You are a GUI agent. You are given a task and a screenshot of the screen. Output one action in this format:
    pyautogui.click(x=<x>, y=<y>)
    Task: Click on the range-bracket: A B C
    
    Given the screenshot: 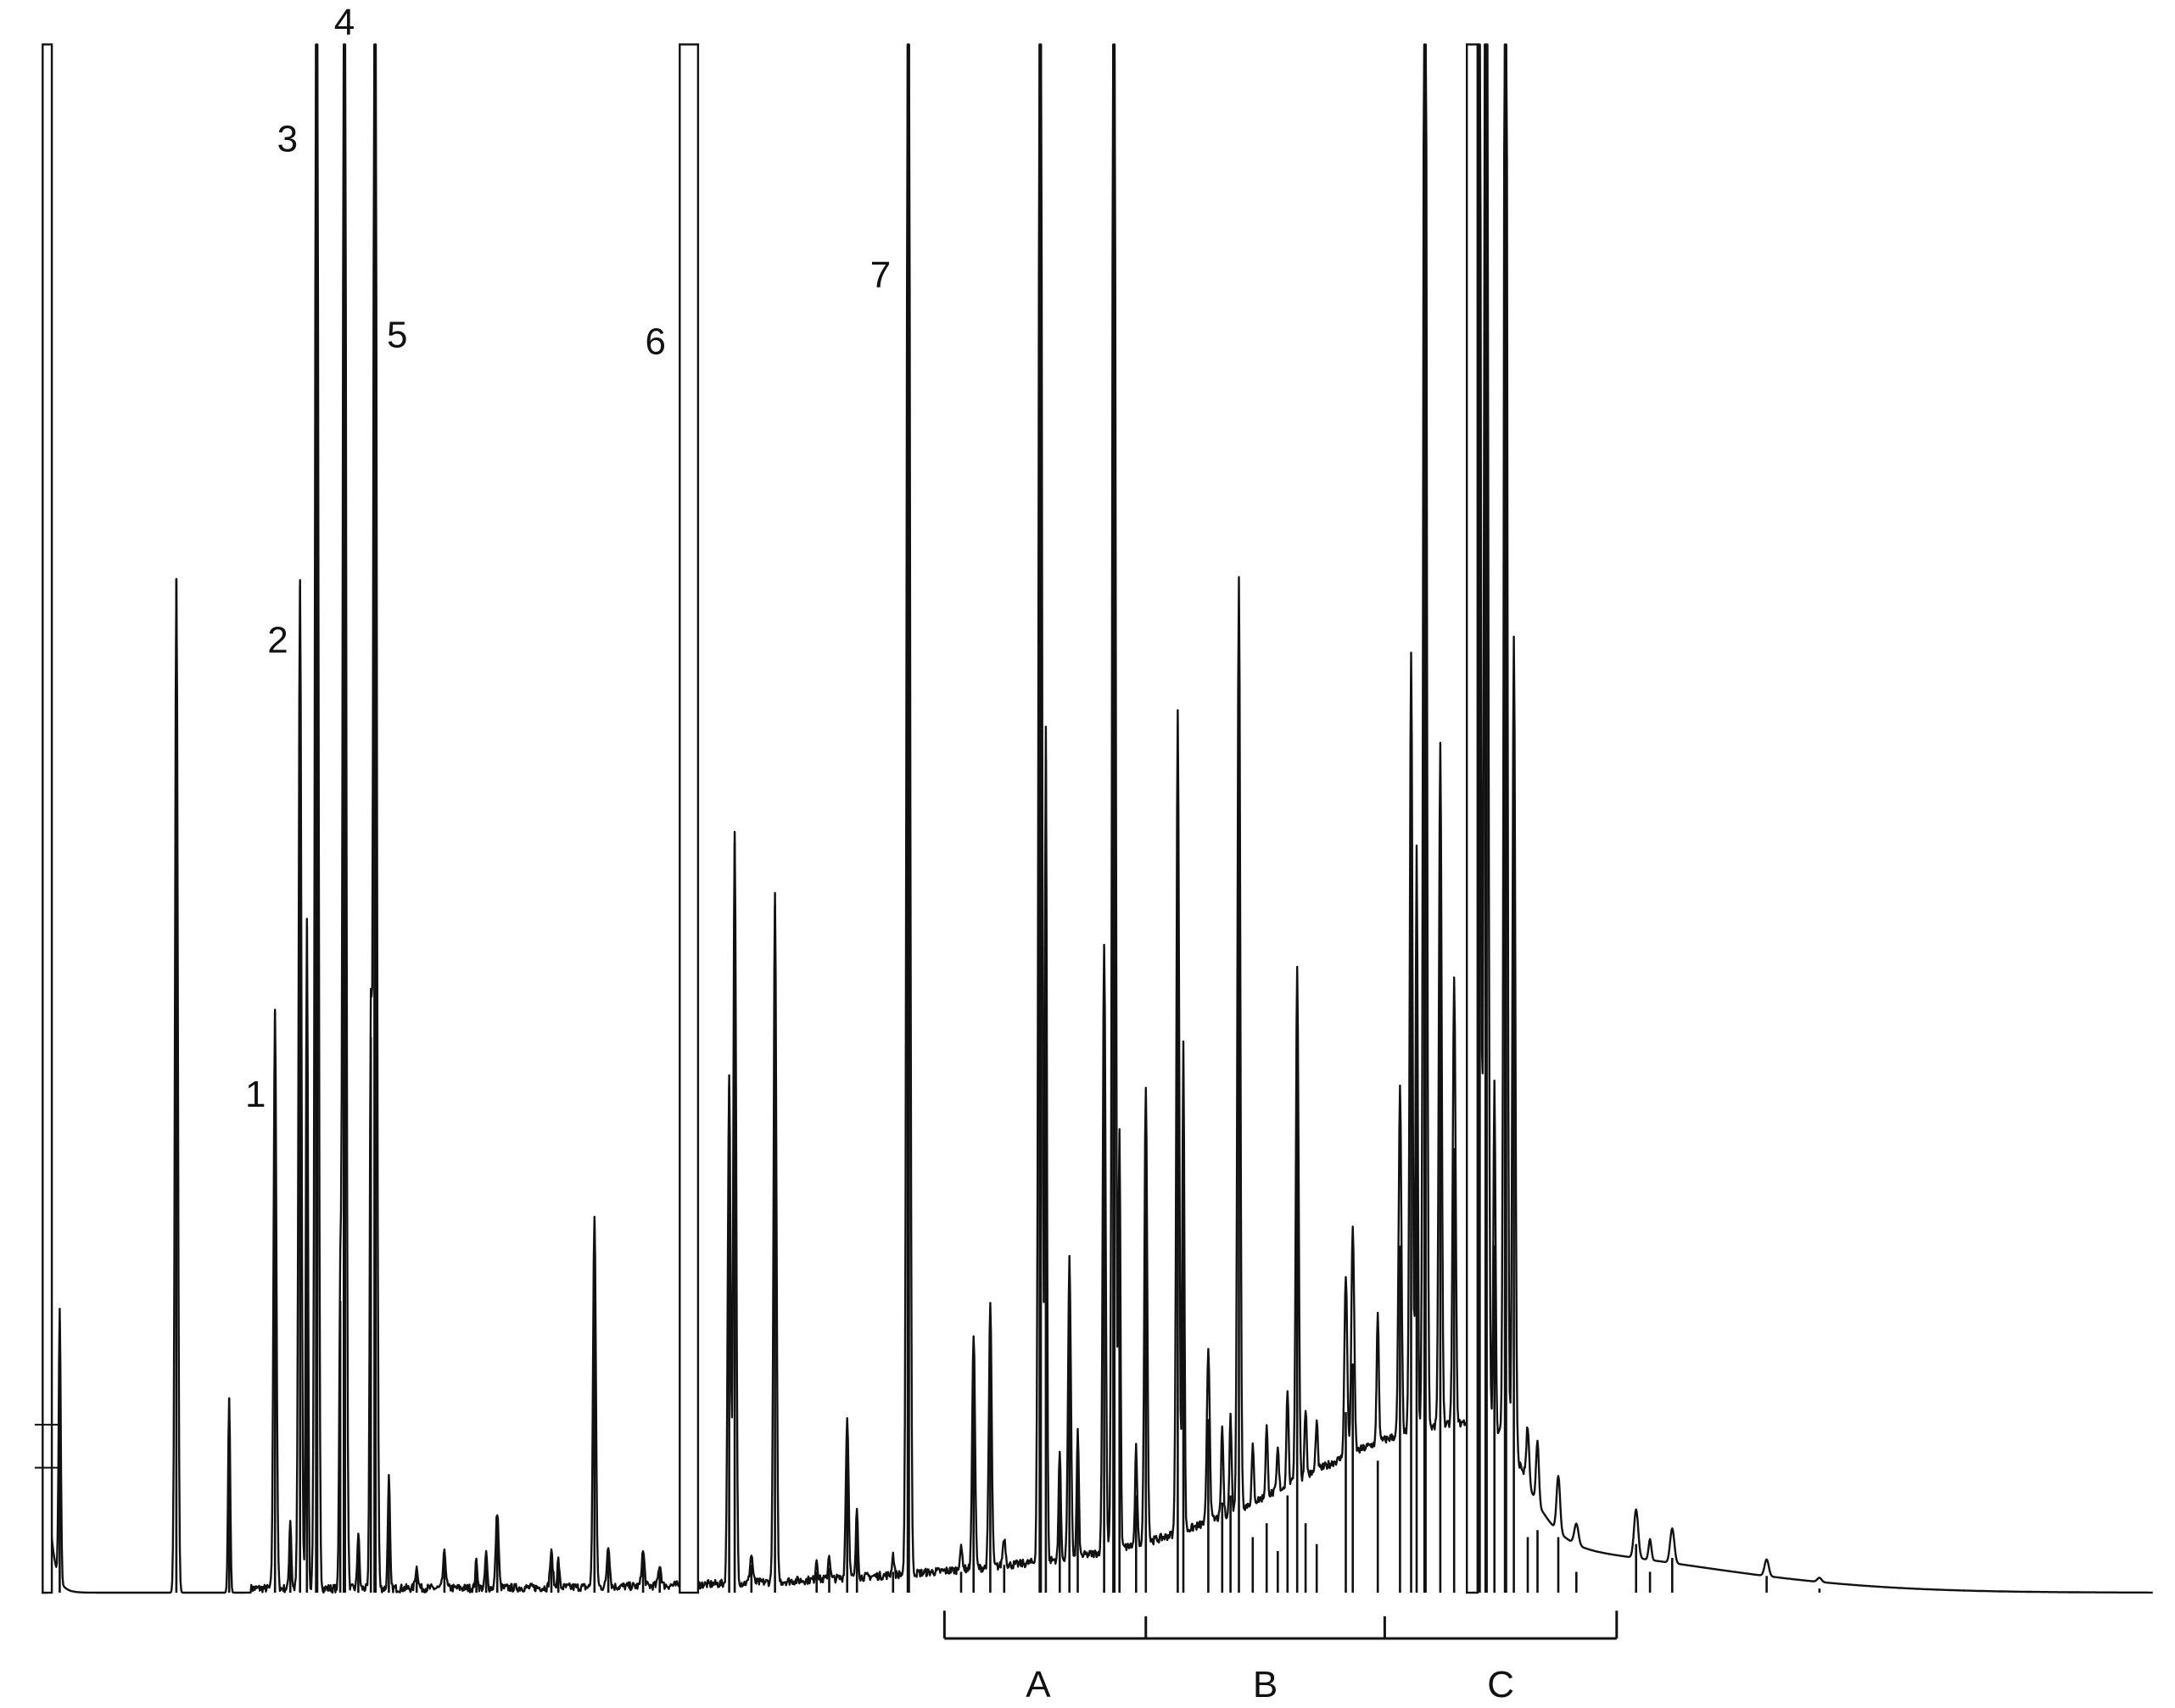 What is the action you would take?
    pyautogui.click(x=1280, y=1658)
    